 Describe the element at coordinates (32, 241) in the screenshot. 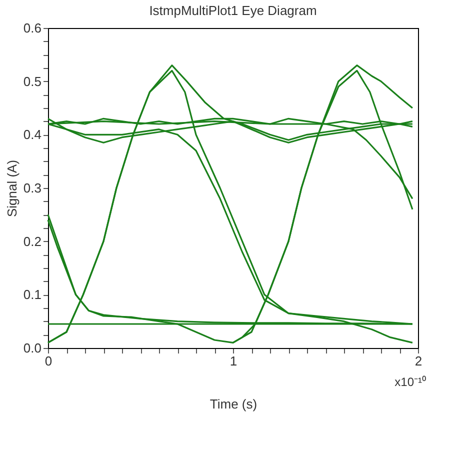

I see `y-tick-label: 0.2` at that location.